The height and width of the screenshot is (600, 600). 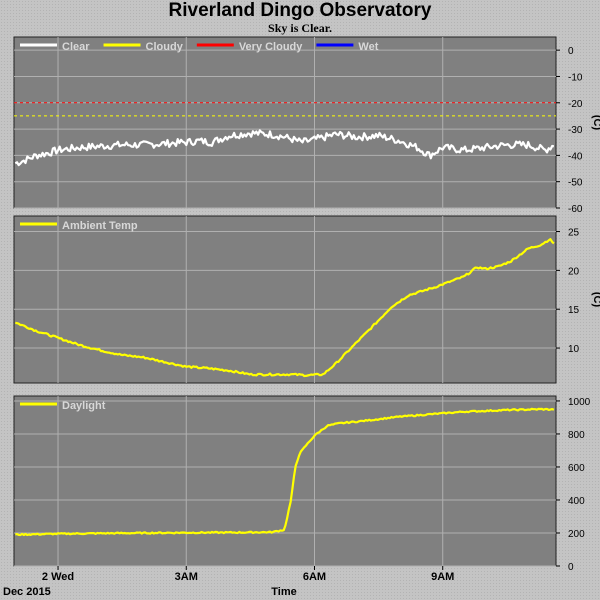 I want to click on series-line-clear, so click(x=284, y=148).